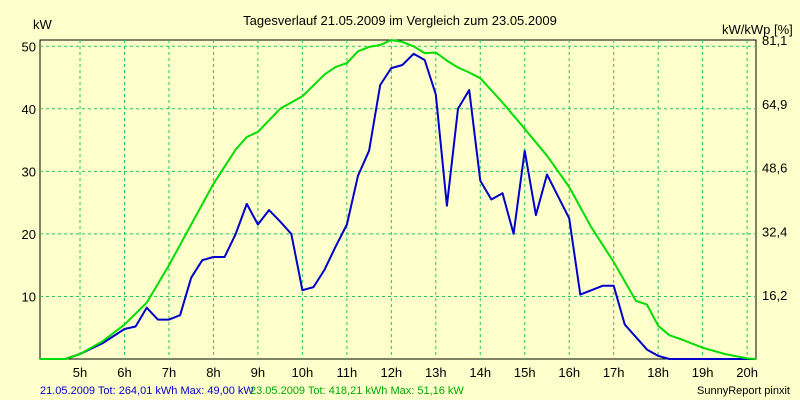 Image resolution: width=800 pixels, height=400 pixels. What do you see at coordinates (774, 40) in the screenshot?
I see `y-right-tick-label: 81,1` at bounding box center [774, 40].